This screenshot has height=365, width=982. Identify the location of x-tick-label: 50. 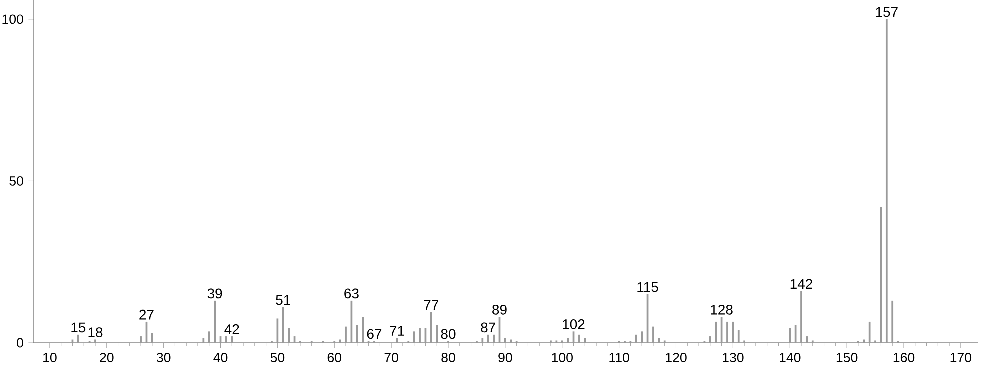
(277, 357).